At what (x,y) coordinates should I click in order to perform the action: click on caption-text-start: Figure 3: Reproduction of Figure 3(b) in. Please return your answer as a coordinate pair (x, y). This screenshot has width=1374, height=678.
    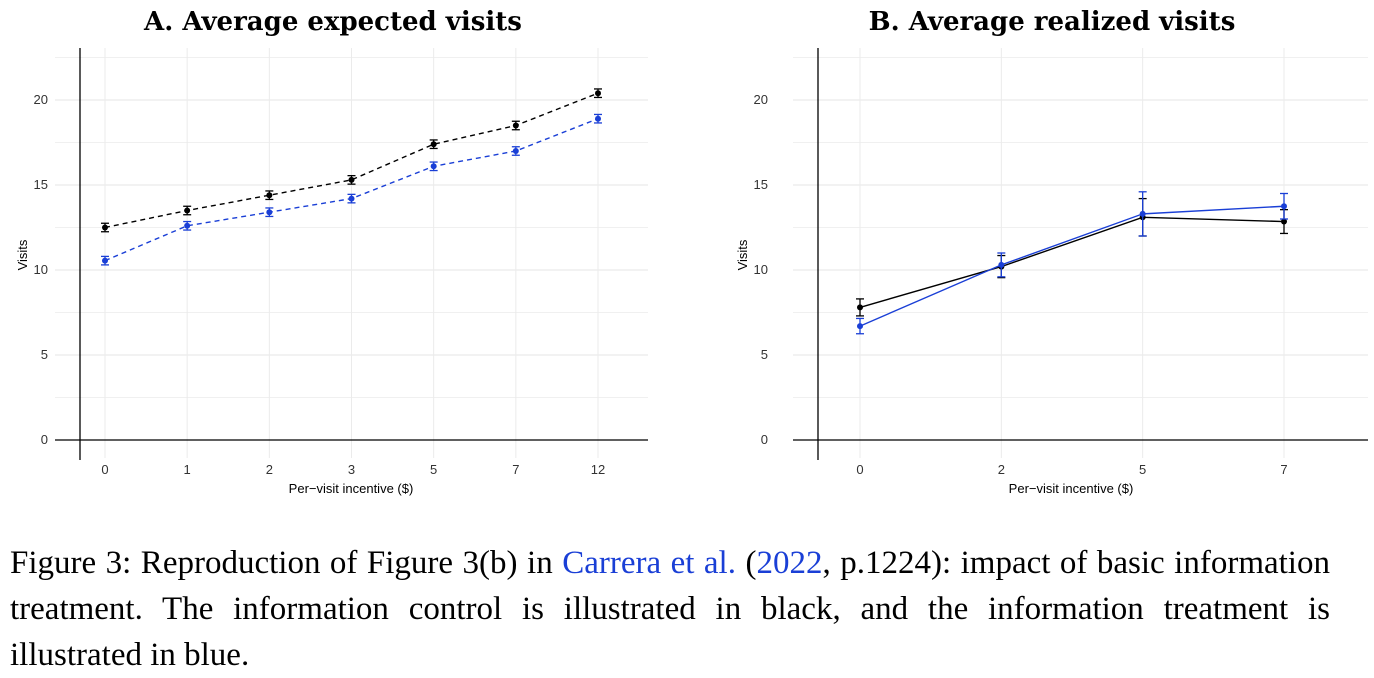
    Looking at the image, I should click on (286, 563).